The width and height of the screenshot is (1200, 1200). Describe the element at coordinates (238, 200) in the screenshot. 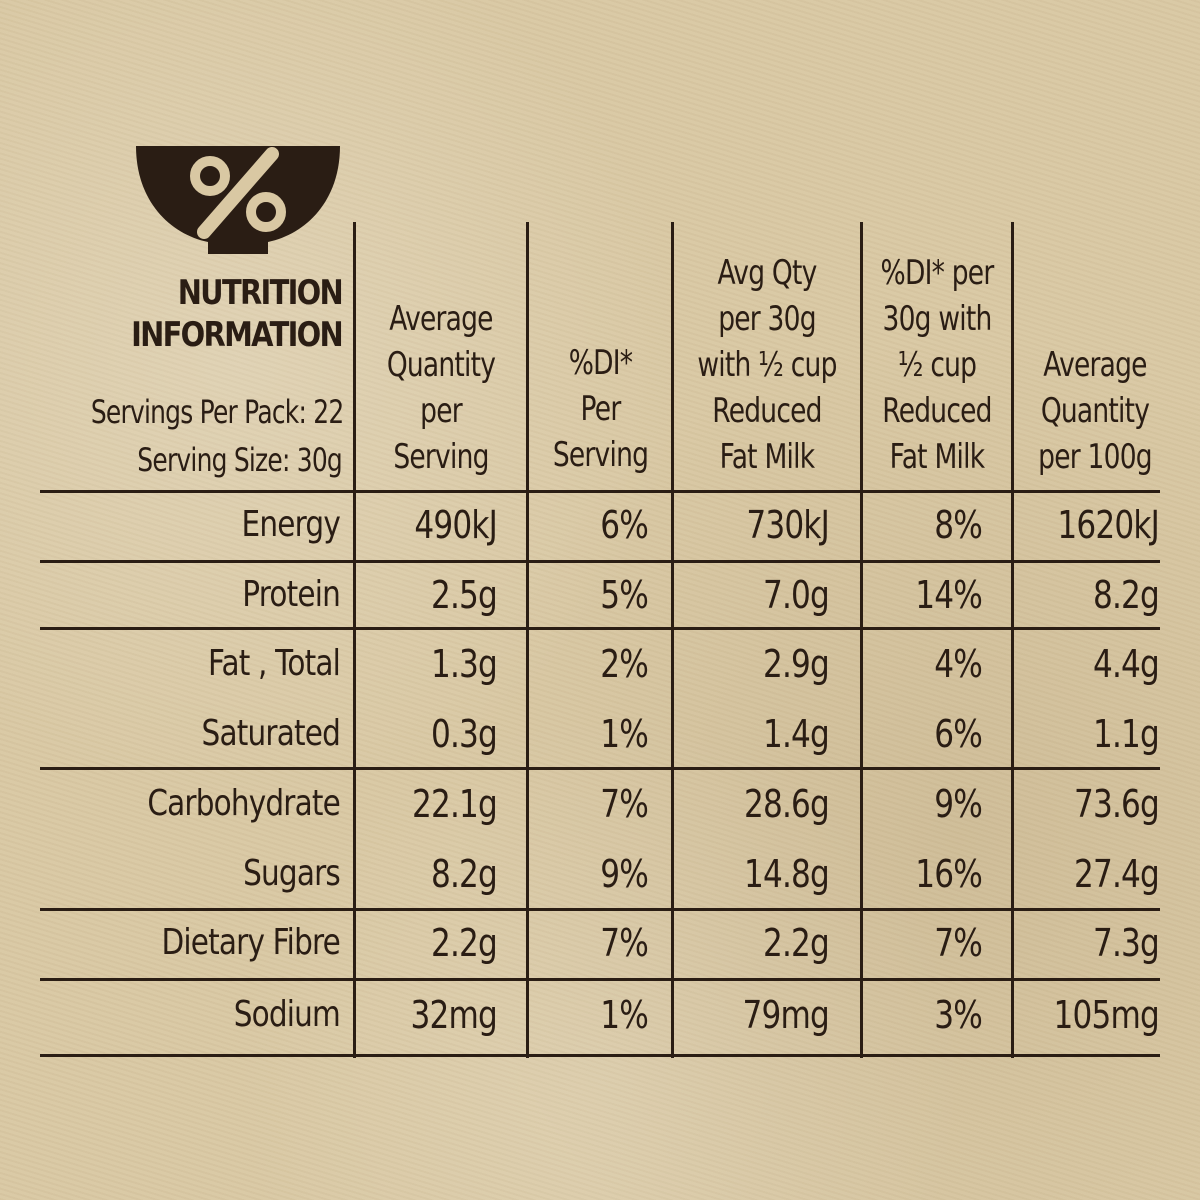

I see `percent-bowl-icon` at that location.